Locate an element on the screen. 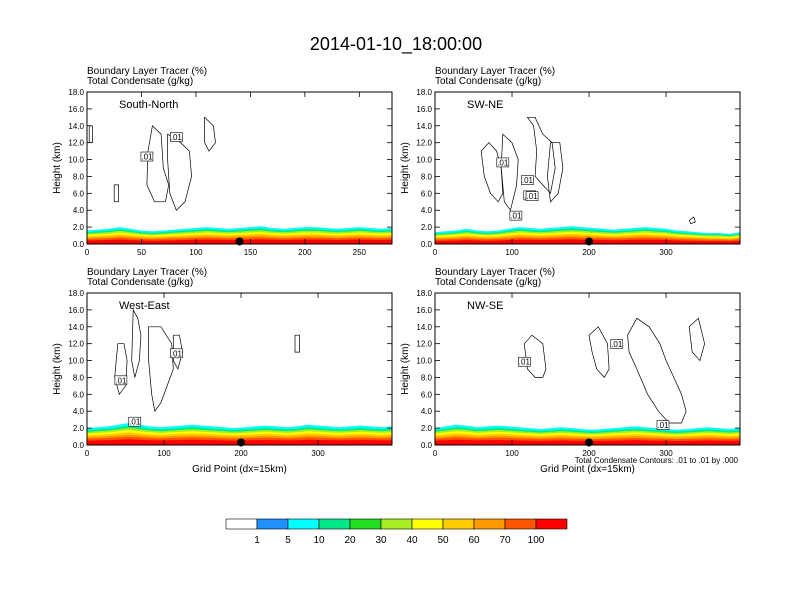 The width and height of the screenshot is (792, 612). panel-label: West-East is located at coordinates (144, 306).